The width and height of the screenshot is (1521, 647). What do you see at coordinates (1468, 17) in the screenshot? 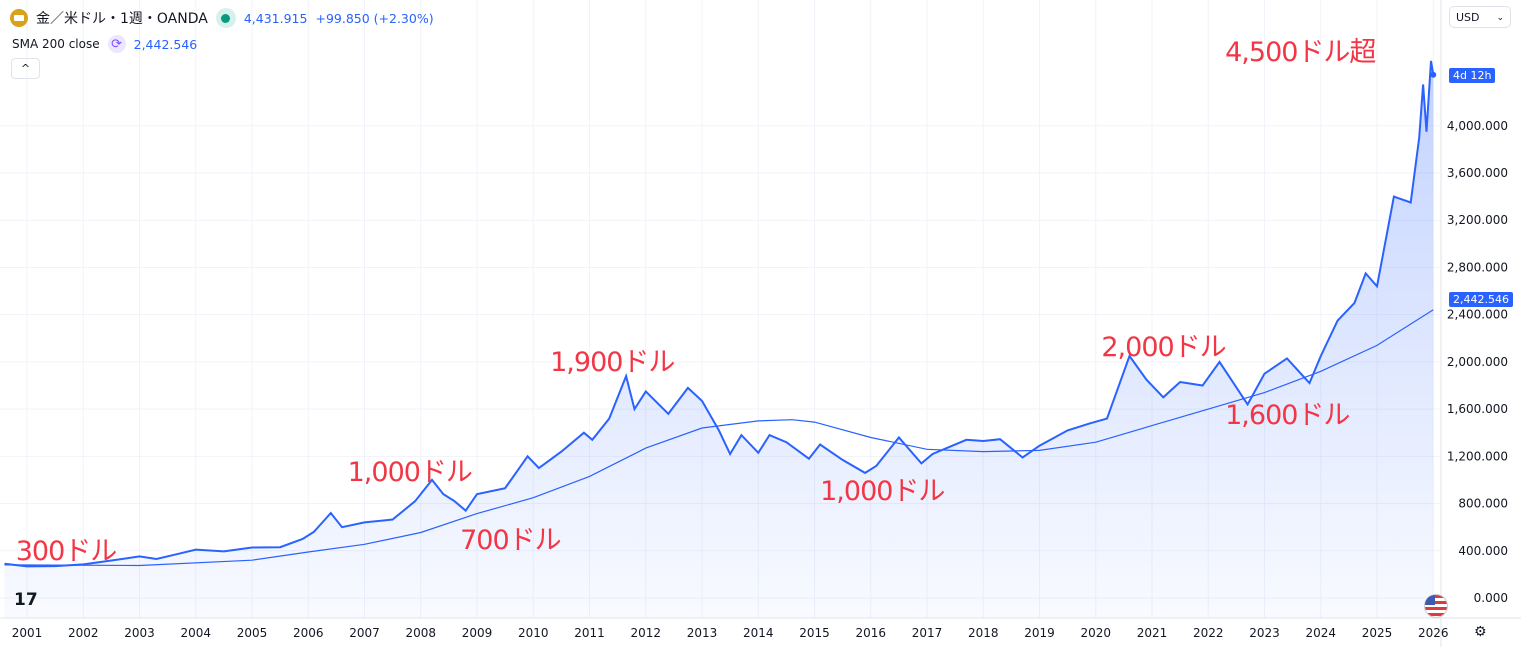
I see `currency-value: USD` at bounding box center [1468, 17].